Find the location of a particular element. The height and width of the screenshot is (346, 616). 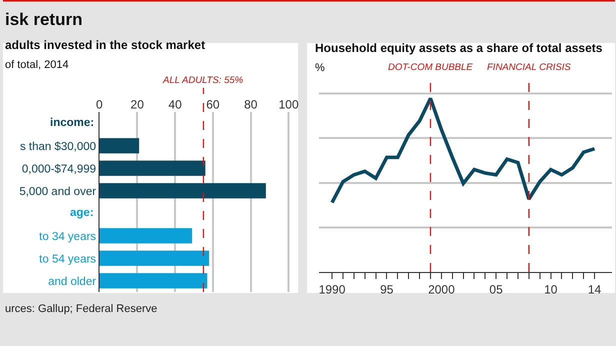

y-tick-label: s than $30,000 is located at coordinates (58, 146).